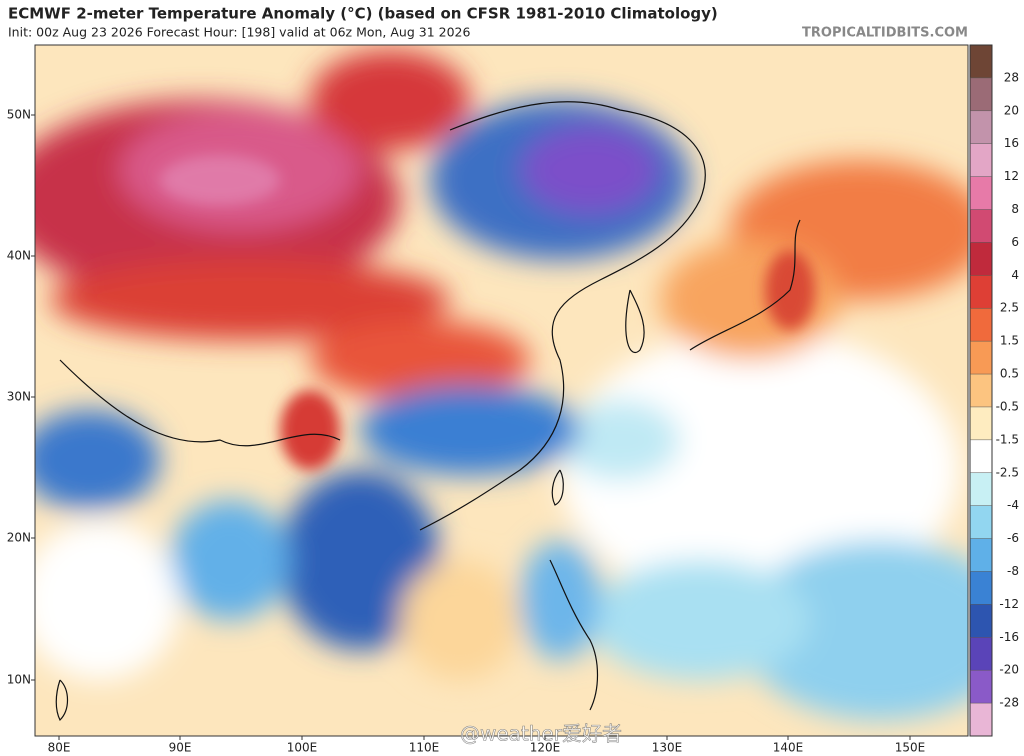 This screenshot has height=756, width=1024. Describe the element at coordinates (1009, 670) in the screenshot. I see `colorbar-label: -20` at that location.